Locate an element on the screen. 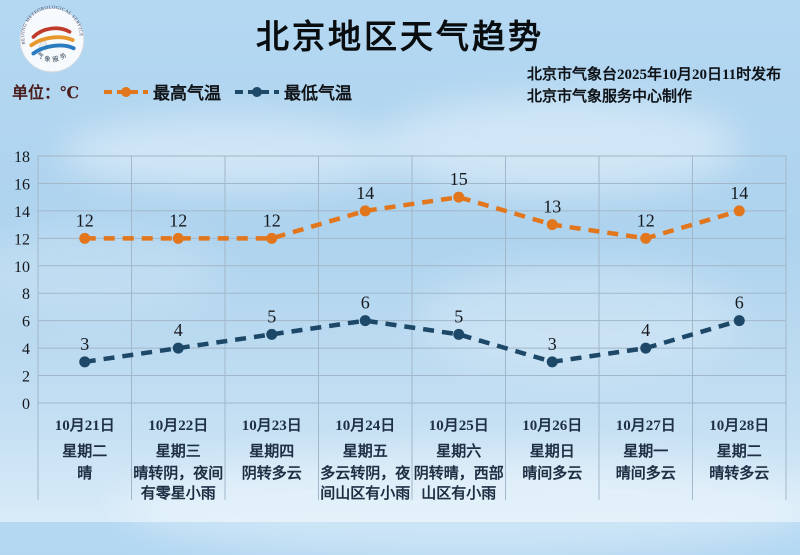 This screenshot has width=800, height=555. page-title: 北京地区天气趋势 is located at coordinates (400, 38).